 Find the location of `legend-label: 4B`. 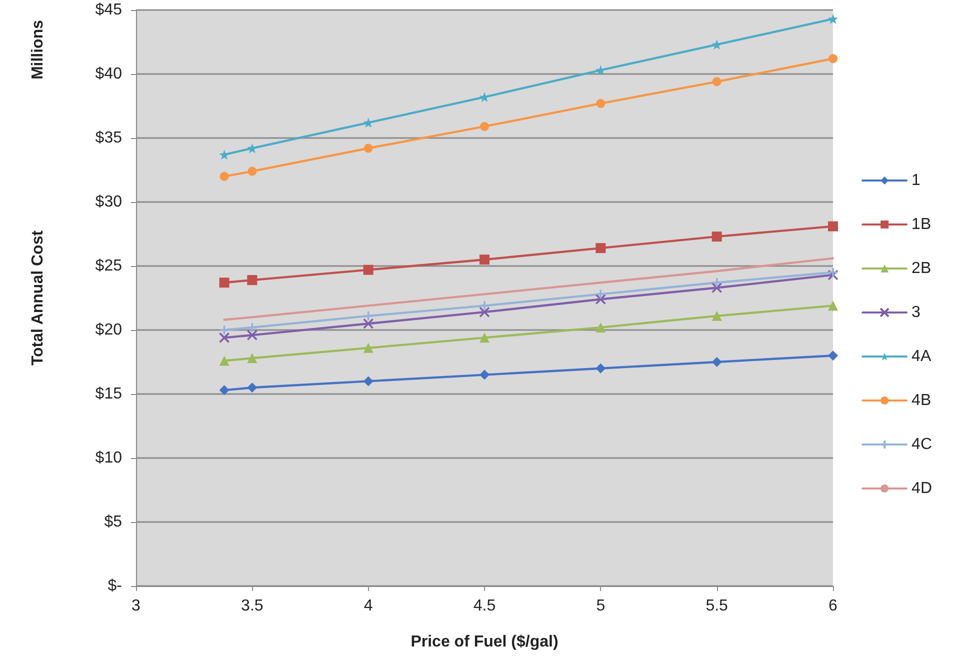

legend-label: 4B is located at coordinates (922, 400).